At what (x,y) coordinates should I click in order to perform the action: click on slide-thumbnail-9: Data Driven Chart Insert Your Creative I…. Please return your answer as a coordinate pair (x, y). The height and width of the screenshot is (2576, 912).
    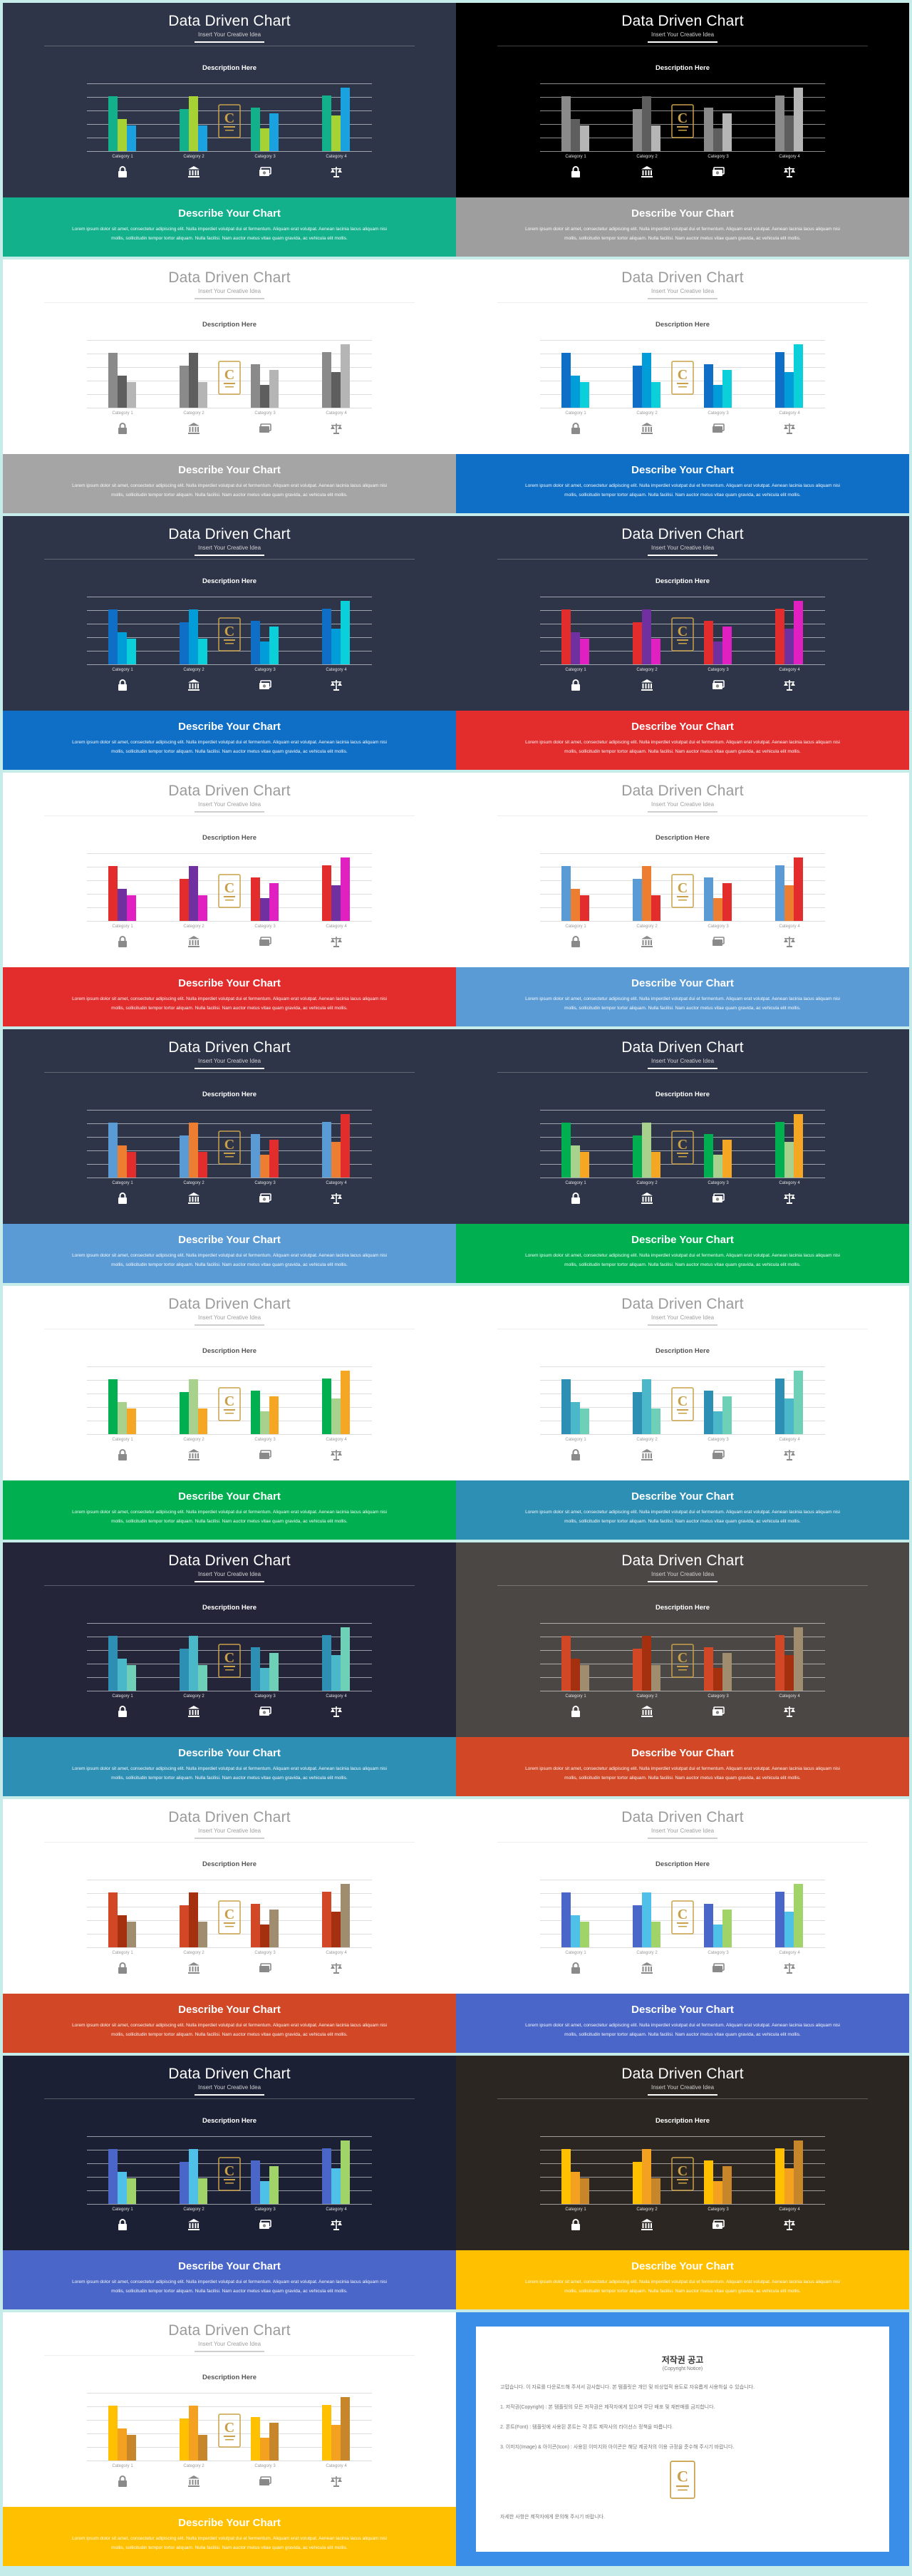
    Looking at the image, I should click on (229, 1156).